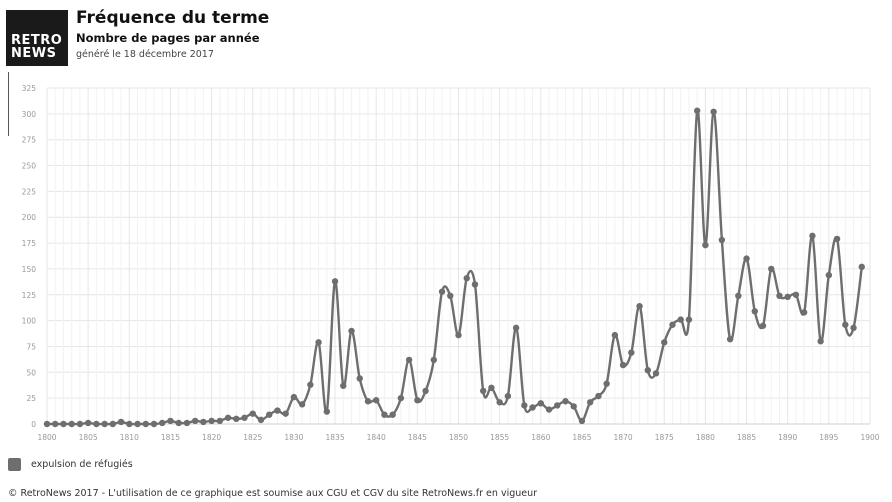  What do you see at coordinates (787, 437) in the screenshot?
I see `x-tick-label: 1890` at bounding box center [787, 437].